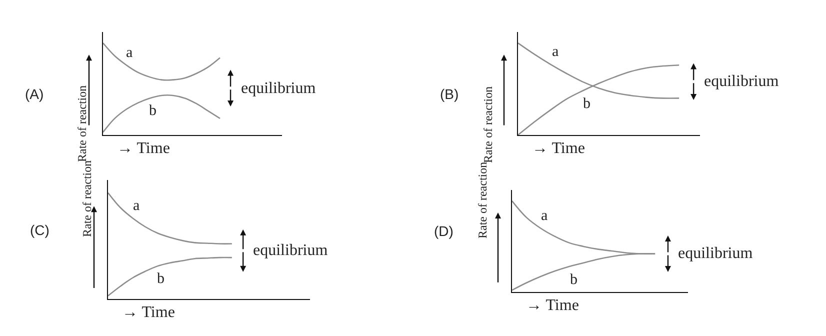 The width and height of the screenshot is (826, 336). Describe the element at coordinates (742, 81) in the screenshot. I see `text: equilibrium` at that location.